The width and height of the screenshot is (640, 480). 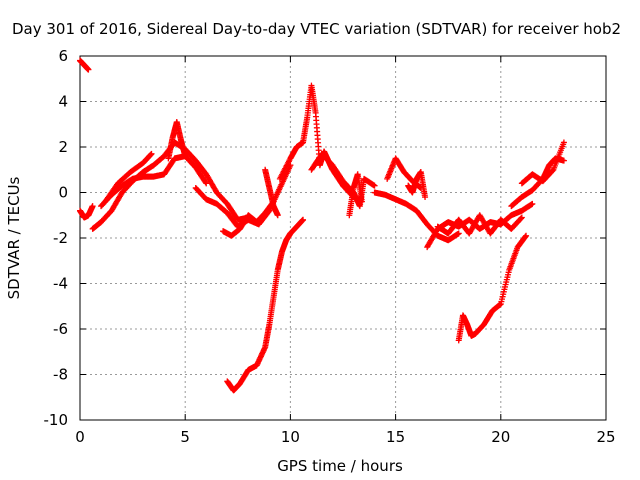 What do you see at coordinates (271, 192) in the screenshot?
I see `series-arc-mid-spike` at bounding box center [271, 192].